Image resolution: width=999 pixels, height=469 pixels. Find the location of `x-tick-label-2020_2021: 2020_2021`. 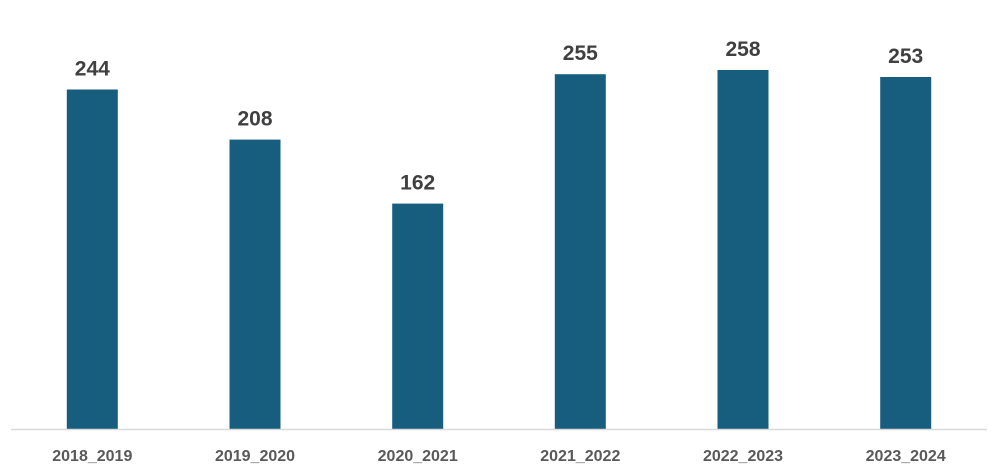

x-tick-label-2020_2021: 2020_2021 is located at coordinates (418, 456).